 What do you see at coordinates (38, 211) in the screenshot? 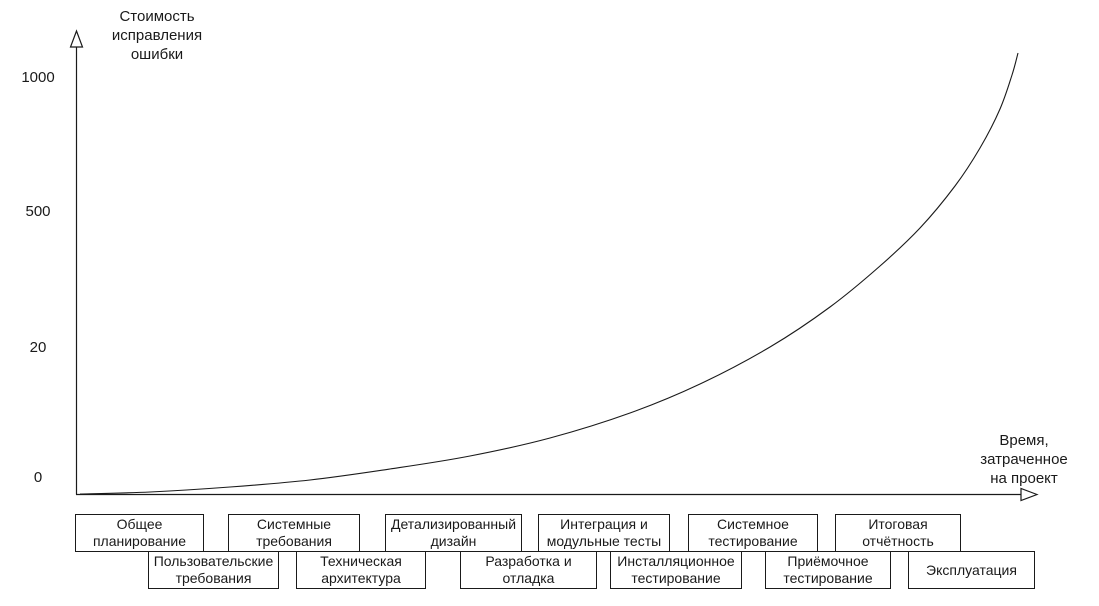
I see `y-tick-500: 500` at bounding box center [38, 211].